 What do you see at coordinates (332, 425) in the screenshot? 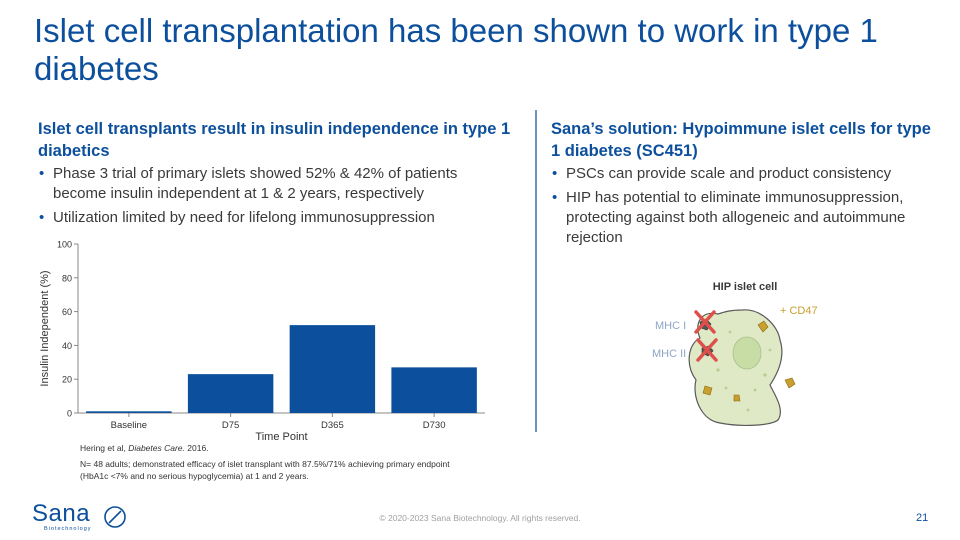
I see `x-tick-label: D365` at bounding box center [332, 425].